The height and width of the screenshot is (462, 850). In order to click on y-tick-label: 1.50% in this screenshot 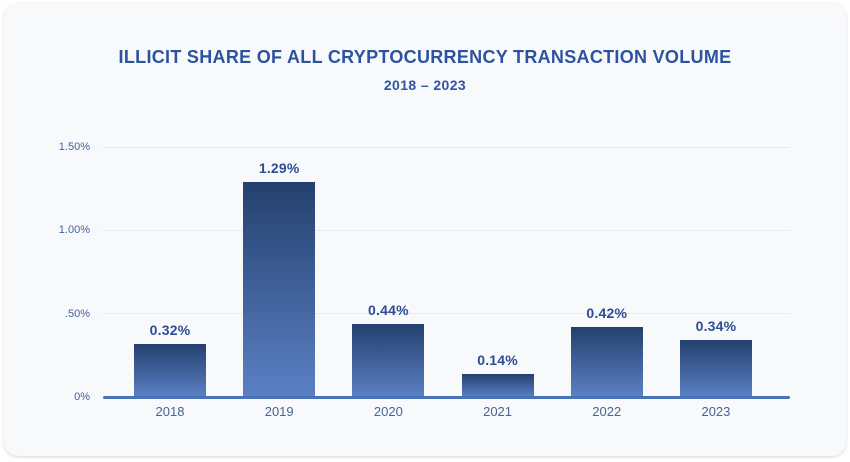, I will do `click(74, 147)`.